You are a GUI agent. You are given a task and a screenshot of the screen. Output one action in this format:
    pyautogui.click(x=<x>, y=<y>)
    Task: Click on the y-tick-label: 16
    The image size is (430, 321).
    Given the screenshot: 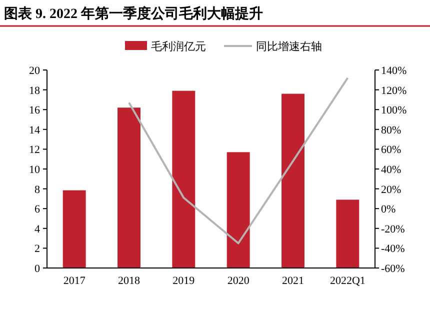 What is the action you would take?
    pyautogui.click(x=34, y=110)
    